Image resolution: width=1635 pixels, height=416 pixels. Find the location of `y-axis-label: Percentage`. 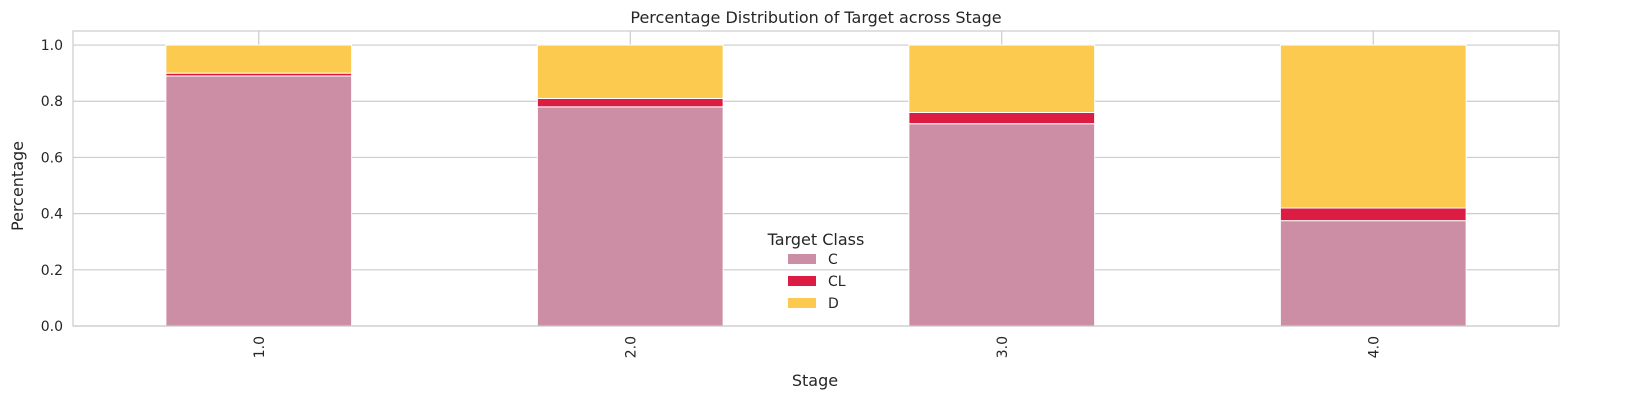

y-axis-label: Percentage is located at coordinates (17, 186).